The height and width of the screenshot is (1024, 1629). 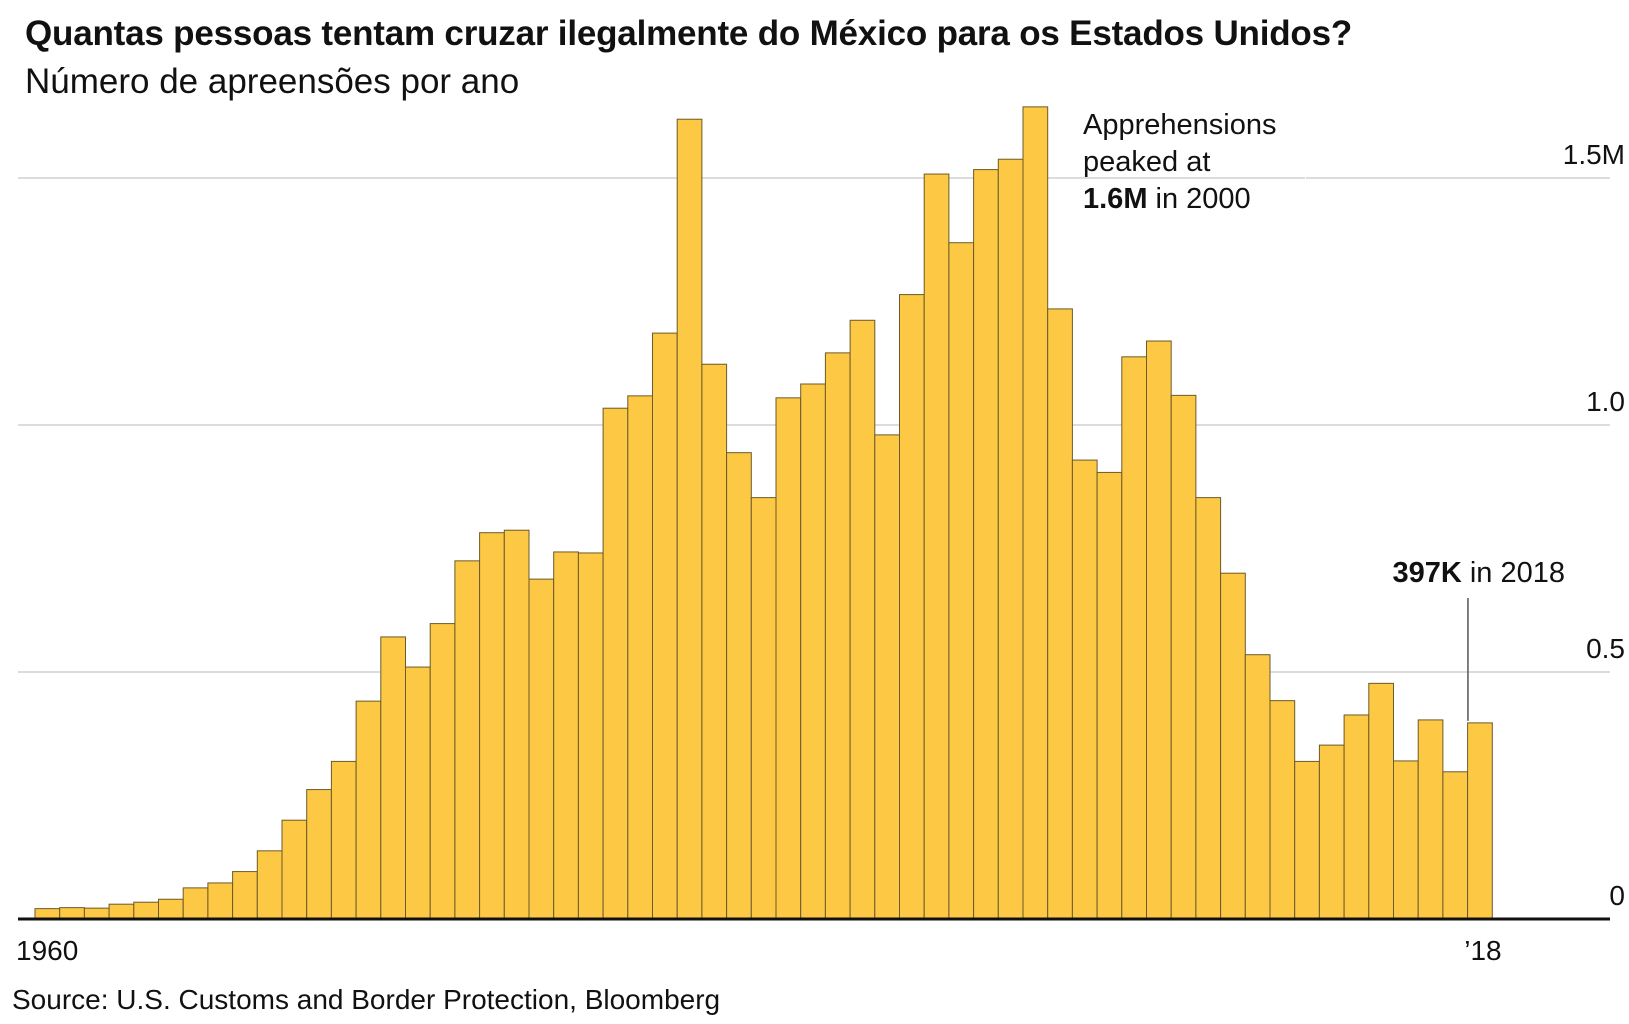 What do you see at coordinates (1060, 614) in the screenshot?
I see `bar-2001` at bounding box center [1060, 614].